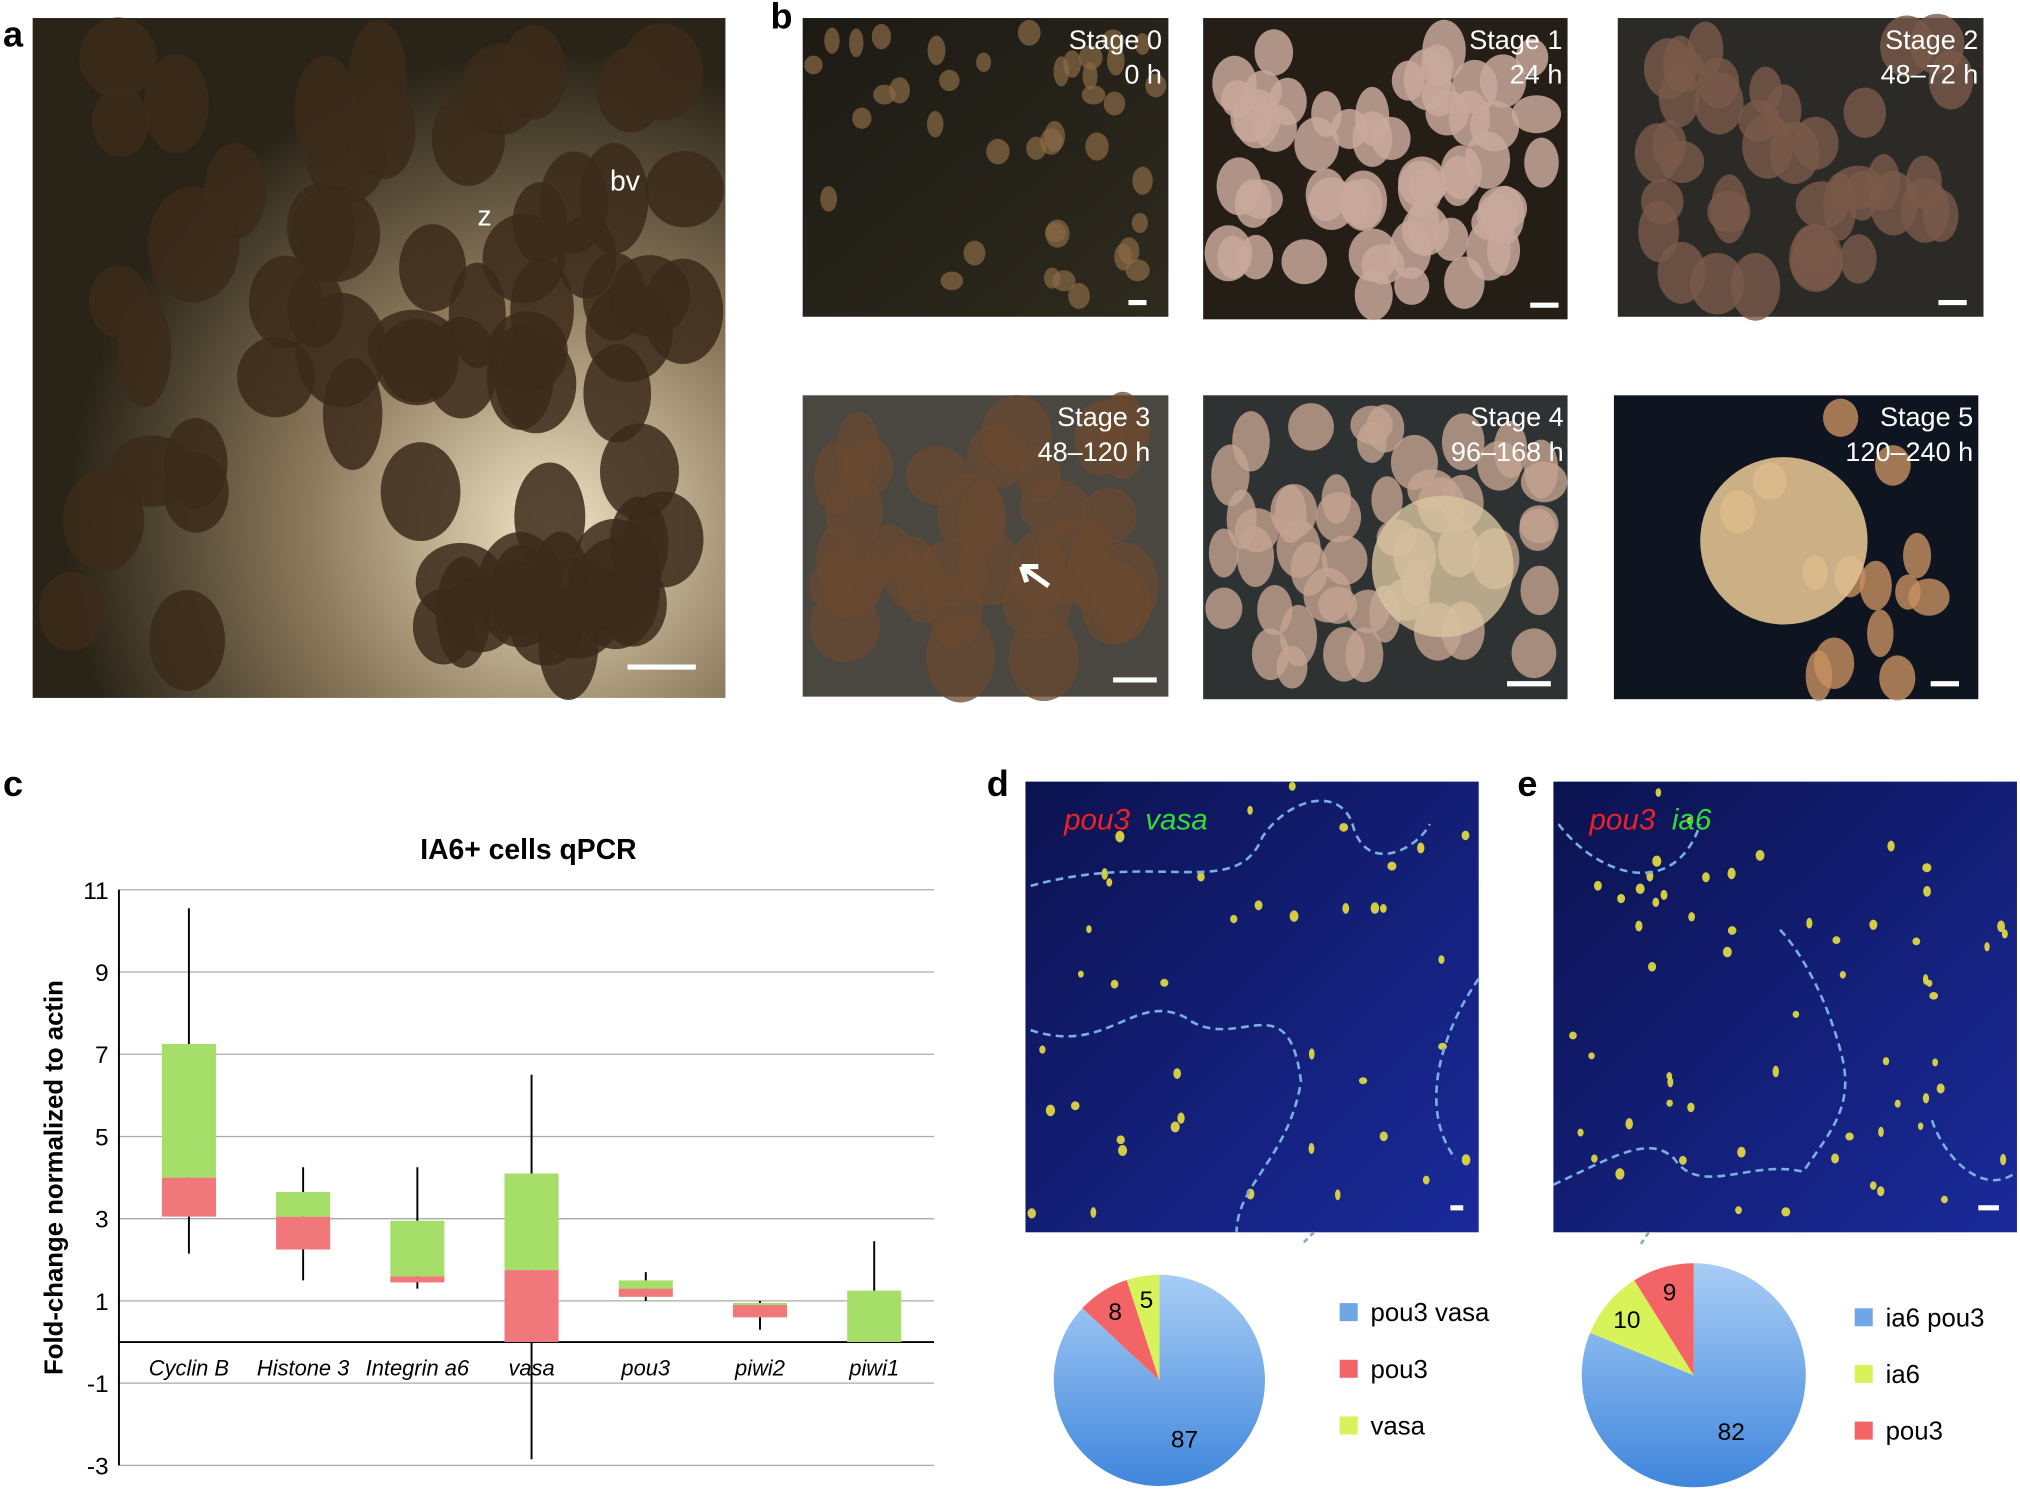  I want to click on legend-label: pou3 vasa, so click(1431, 1313).